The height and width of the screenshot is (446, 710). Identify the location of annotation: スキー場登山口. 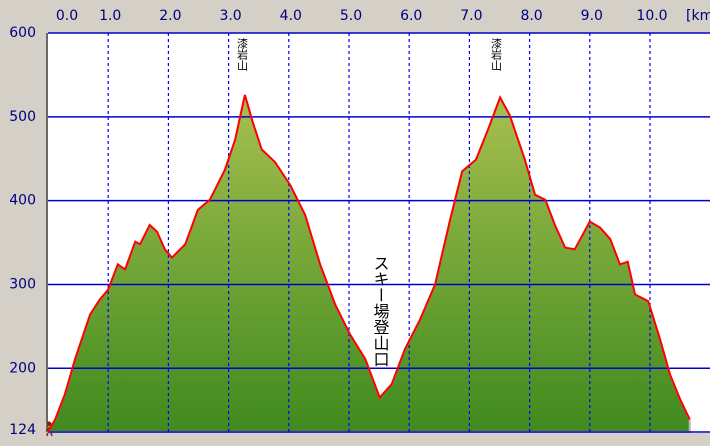
(380, 311).